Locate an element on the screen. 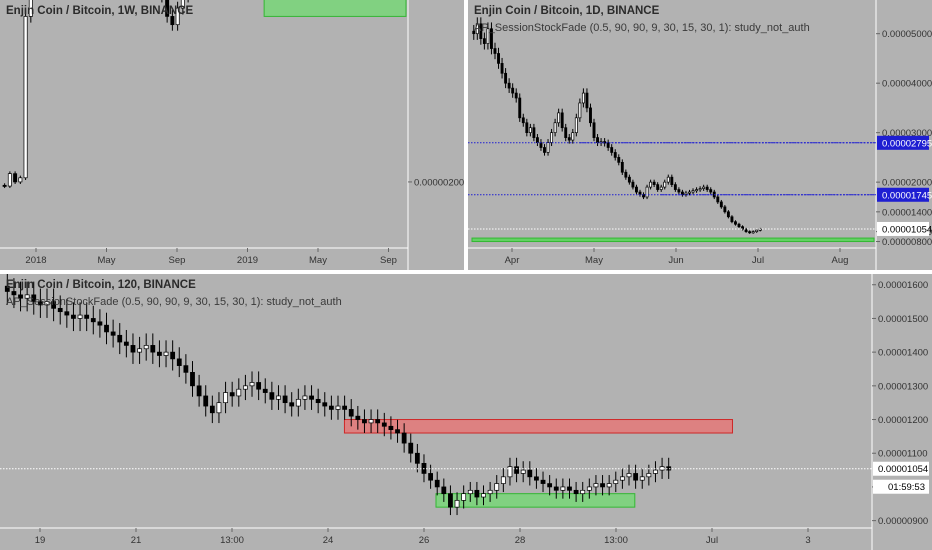  x-tick-label: Sep is located at coordinates (177, 260).